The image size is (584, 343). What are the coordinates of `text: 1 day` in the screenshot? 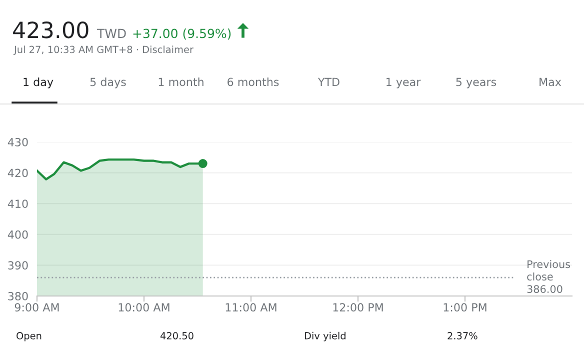 It's located at (39, 83).